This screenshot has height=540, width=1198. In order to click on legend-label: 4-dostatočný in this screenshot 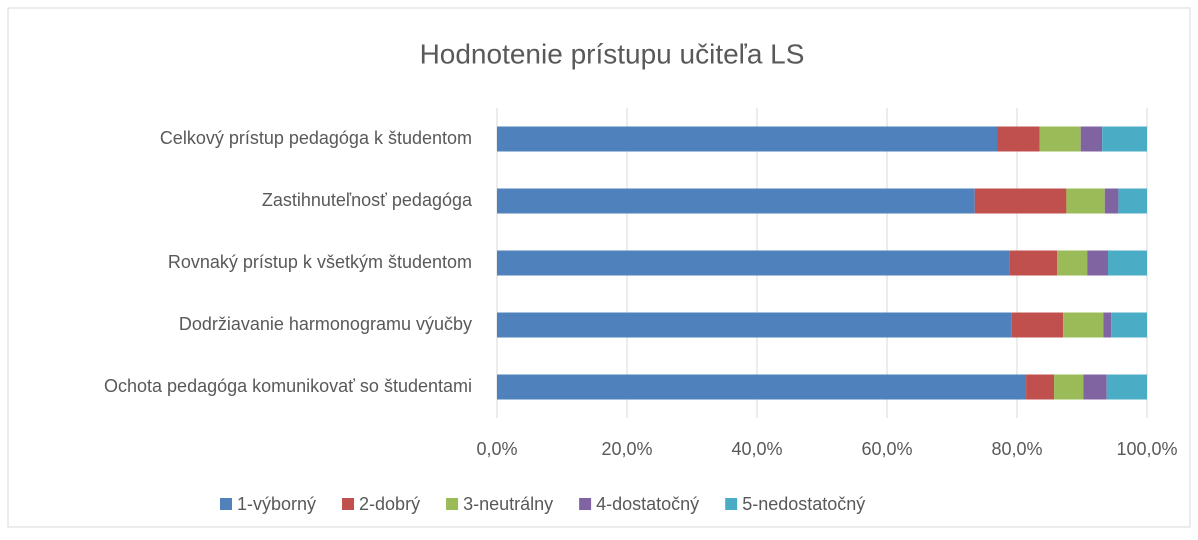, I will do `click(647, 504)`.